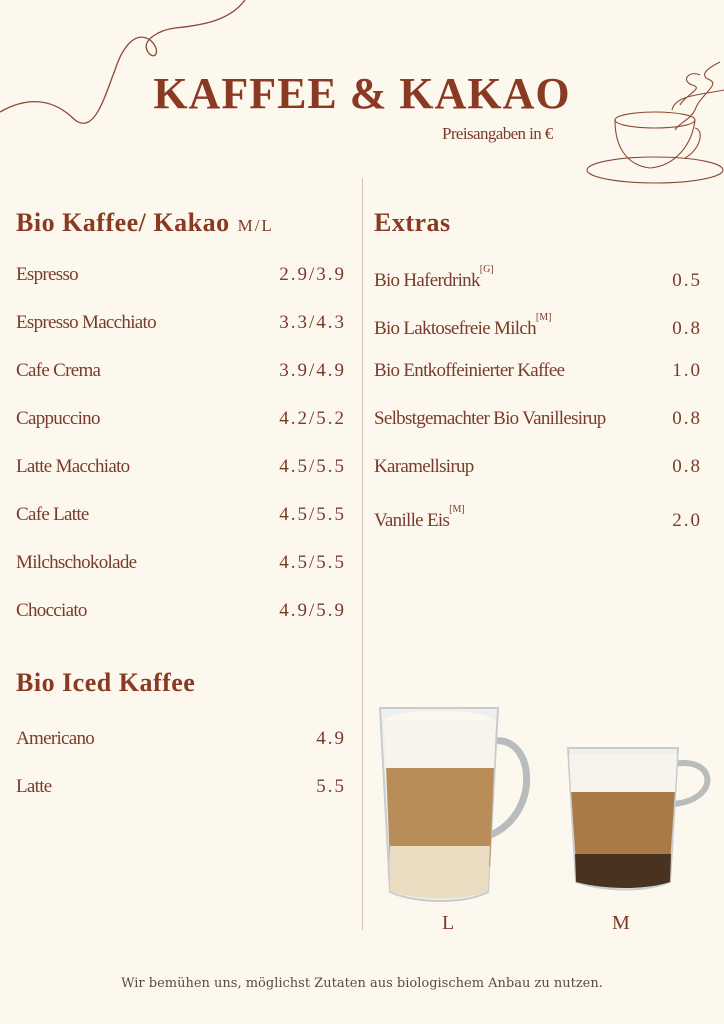 This screenshot has width=724, height=1024. What do you see at coordinates (181, 480) in the screenshot?
I see `menu-item: Latte Macchiato 4.5/5.5` at bounding box center [181, 480].